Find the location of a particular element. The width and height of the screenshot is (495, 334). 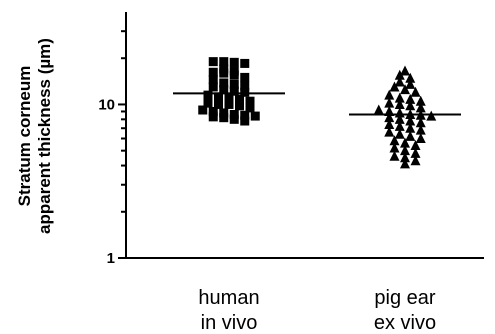

y-axis-title: Stratum corneum apparent thickness (µm) is located at coordinates (34, 136).